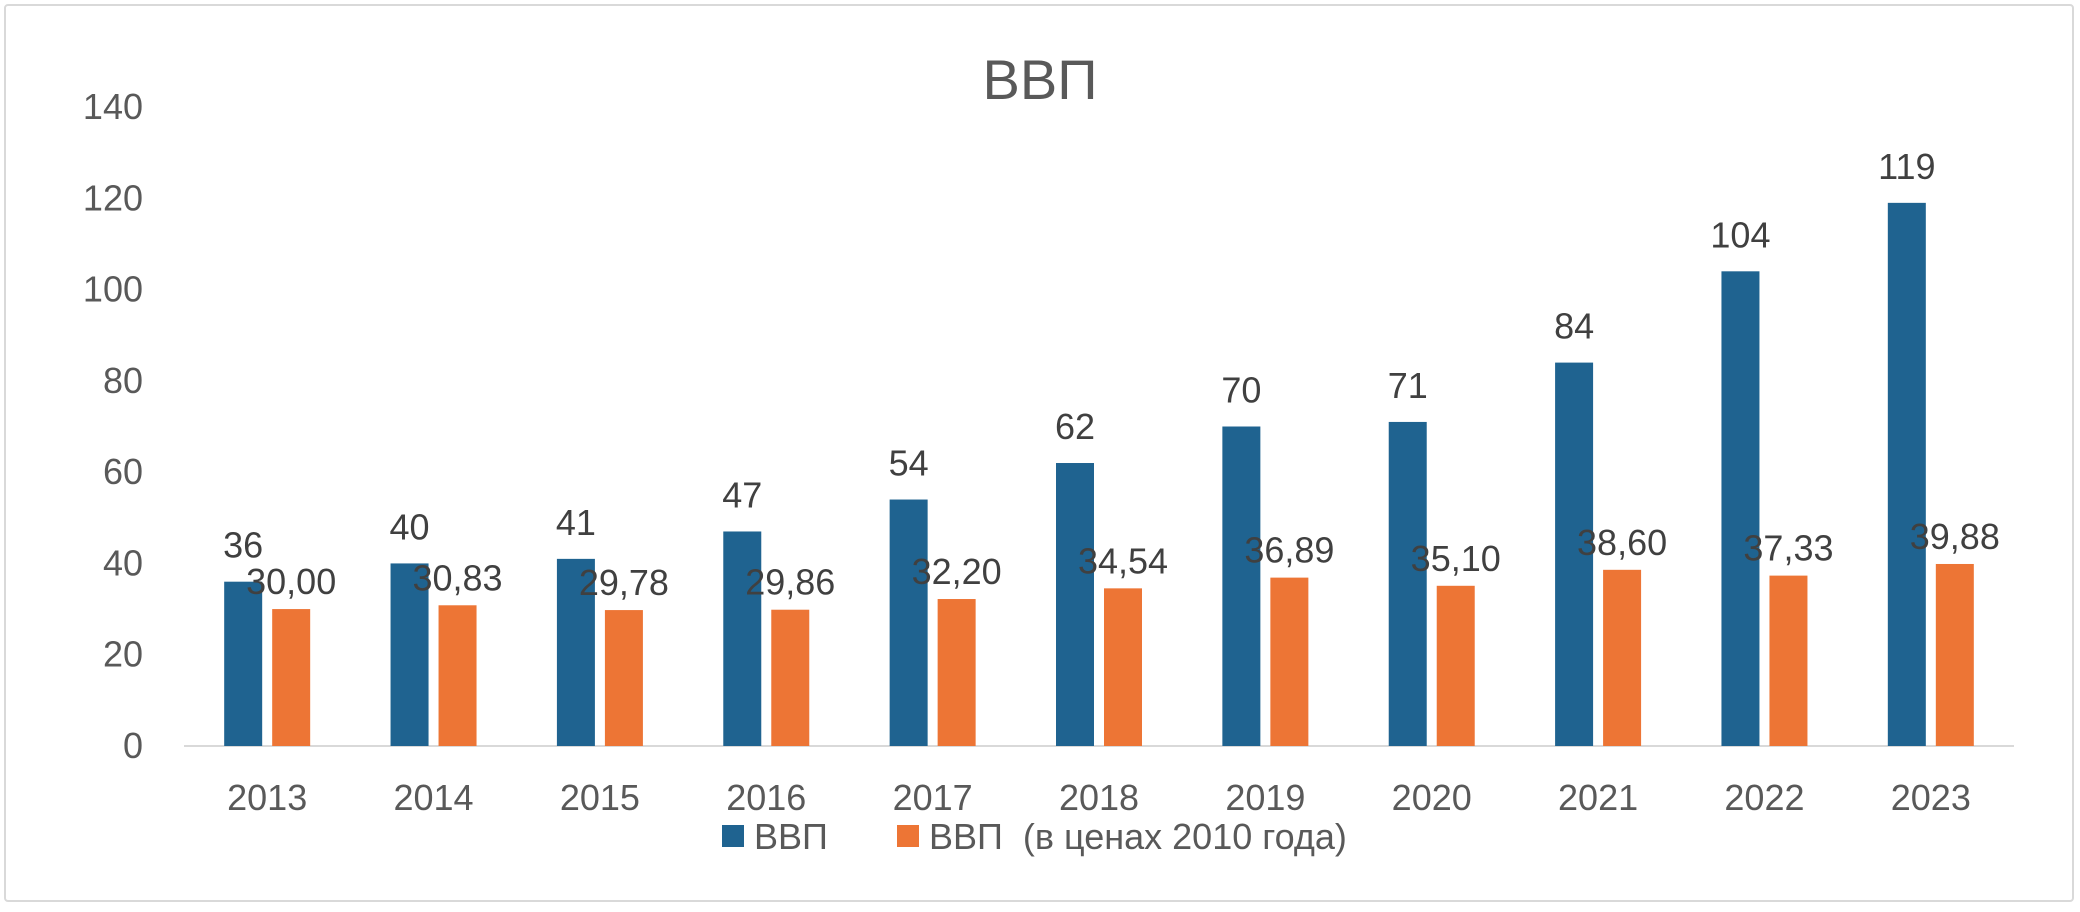  What do you see at coordinates (1265, 797) in the screenshot?
I see `x-tick-label: 2019` at bounding box center [1265, 797].